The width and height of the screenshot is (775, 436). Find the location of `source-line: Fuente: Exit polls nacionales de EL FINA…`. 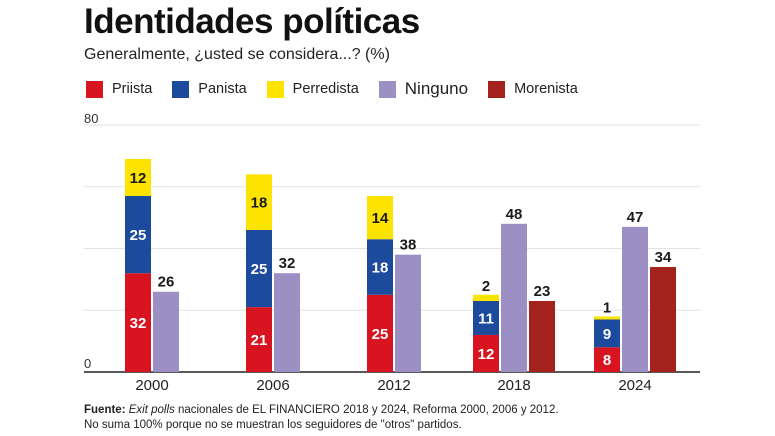

source-line: Fuente: Exit polls nacionales de EL FINA… is located at coordinates (321, 410).